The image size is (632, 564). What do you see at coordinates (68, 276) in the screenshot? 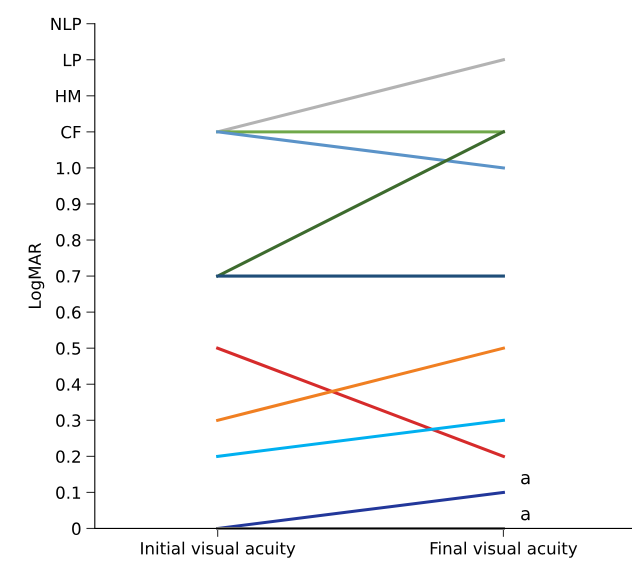
I see `y-tick-label: 0.7` at bounding box center [68, 276].